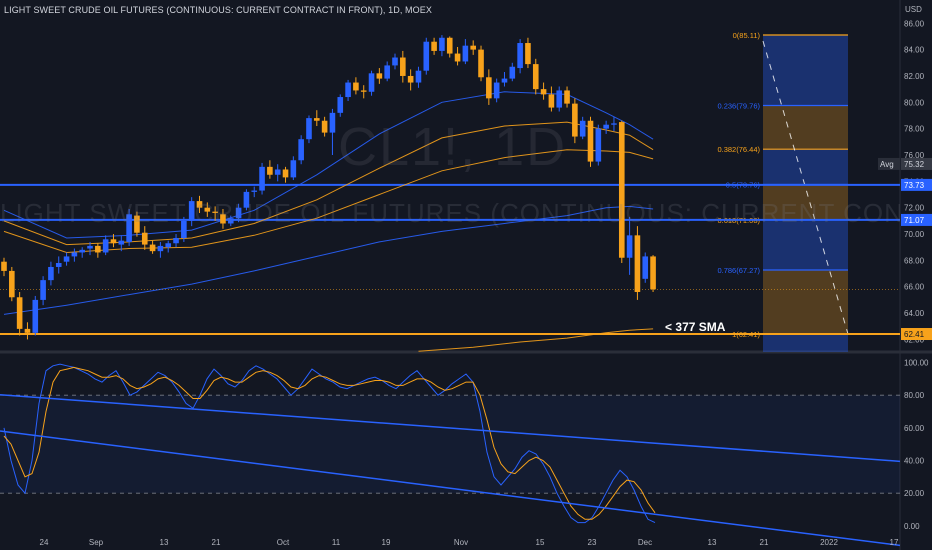 This screenshot has width=932, height=550. What do you see at coordinates (747, 35) in the screenshot?
I see `fib-level-label: 0(85.11)` at bounding box center [747, 35].